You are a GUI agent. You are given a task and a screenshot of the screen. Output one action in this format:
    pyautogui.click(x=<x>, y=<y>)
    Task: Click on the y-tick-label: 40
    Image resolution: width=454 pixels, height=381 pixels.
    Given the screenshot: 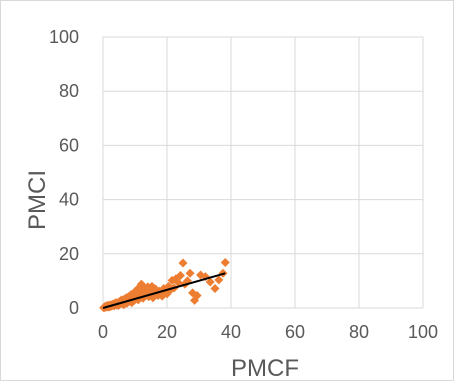 What is the action you would take?
    pyautogui.click(x=69, y=200)
    